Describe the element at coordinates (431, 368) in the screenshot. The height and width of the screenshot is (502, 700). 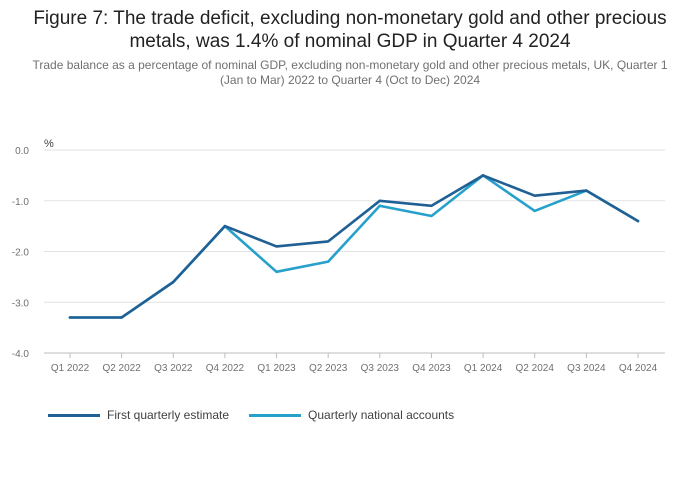
I see `x-tick-label: Q4 2023` at that location.